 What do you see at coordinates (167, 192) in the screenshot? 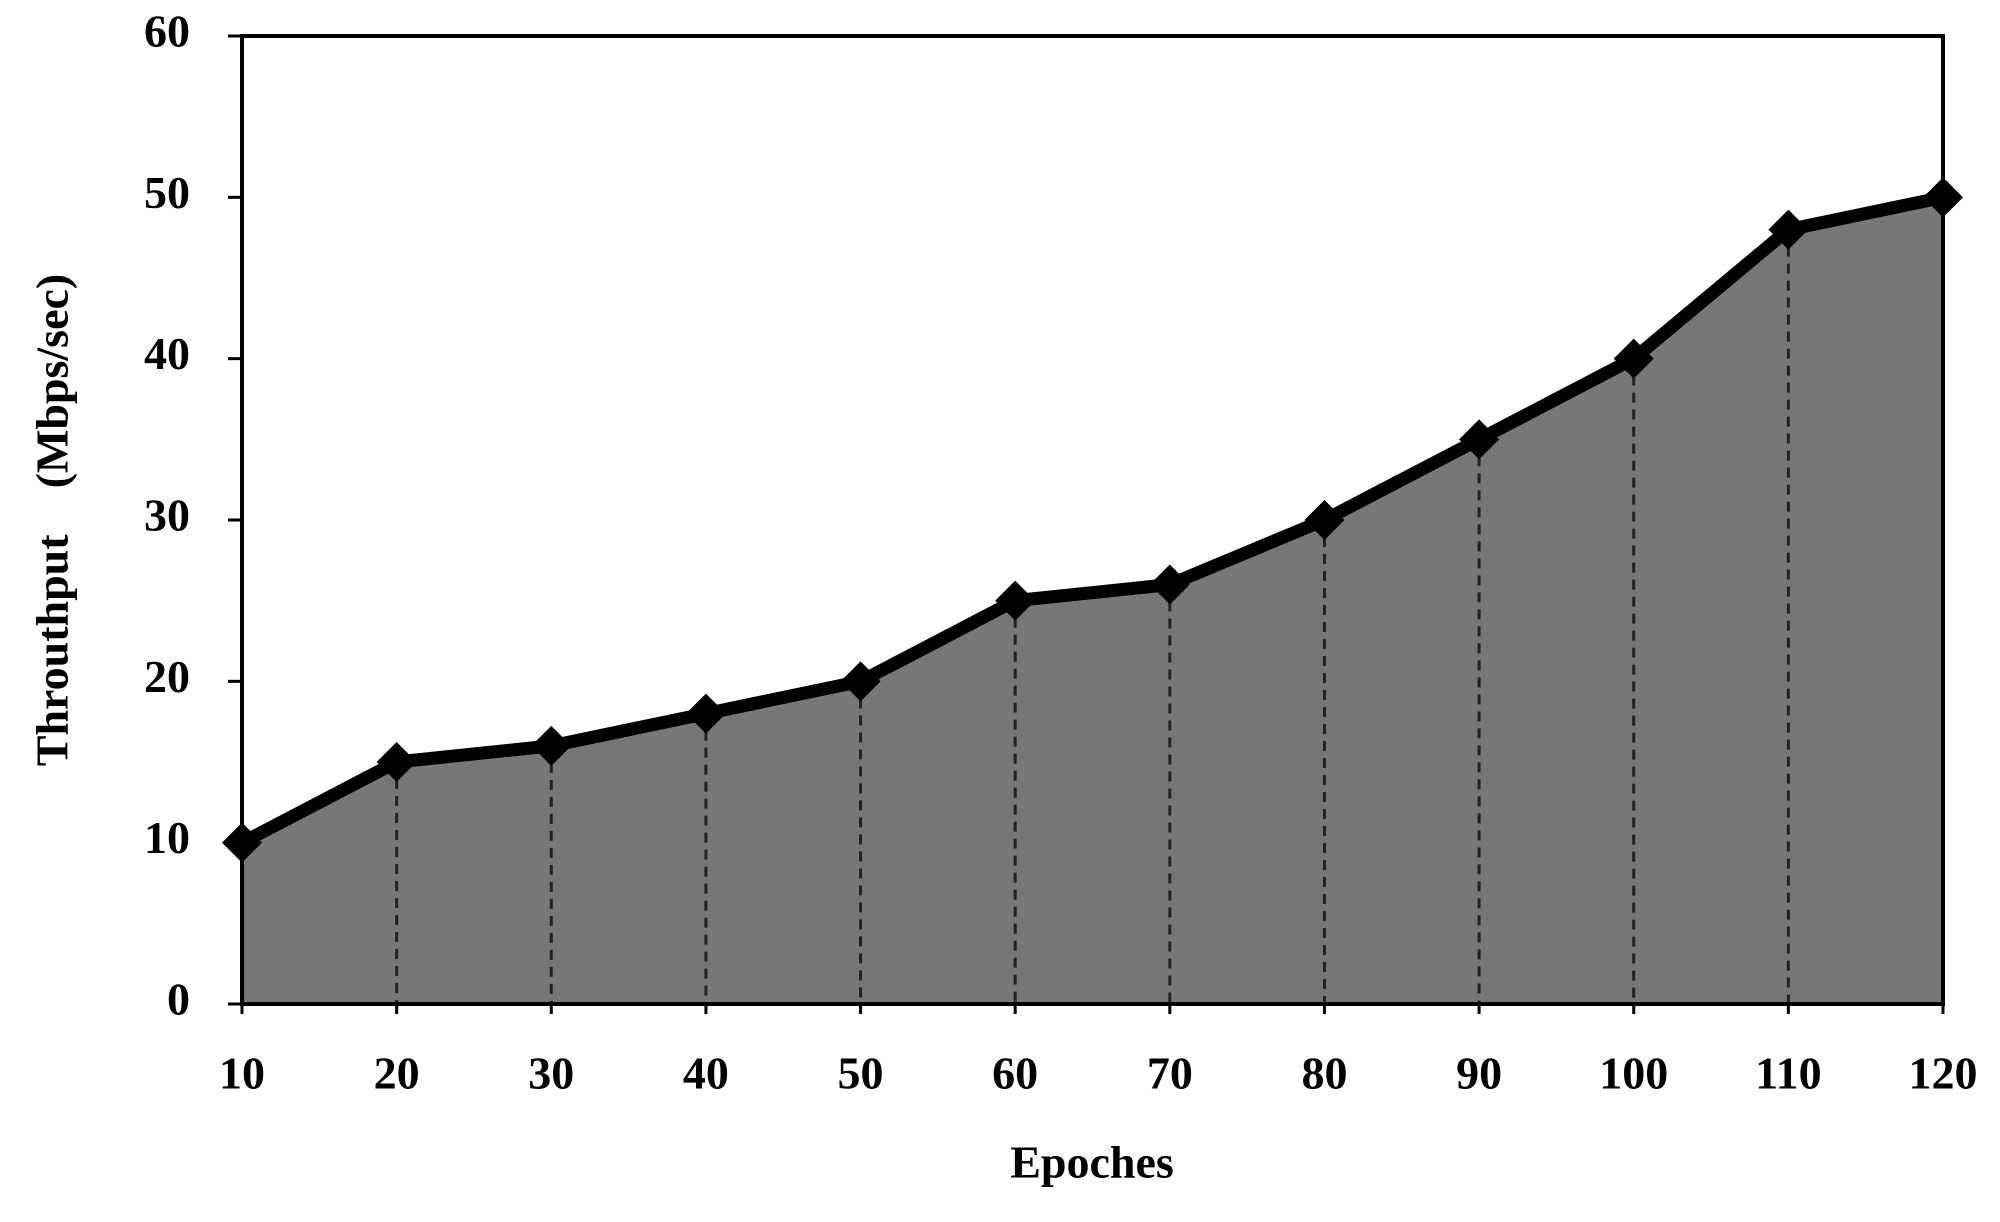
I see `y-tick-label: 50` at bounding box center [167, 192].